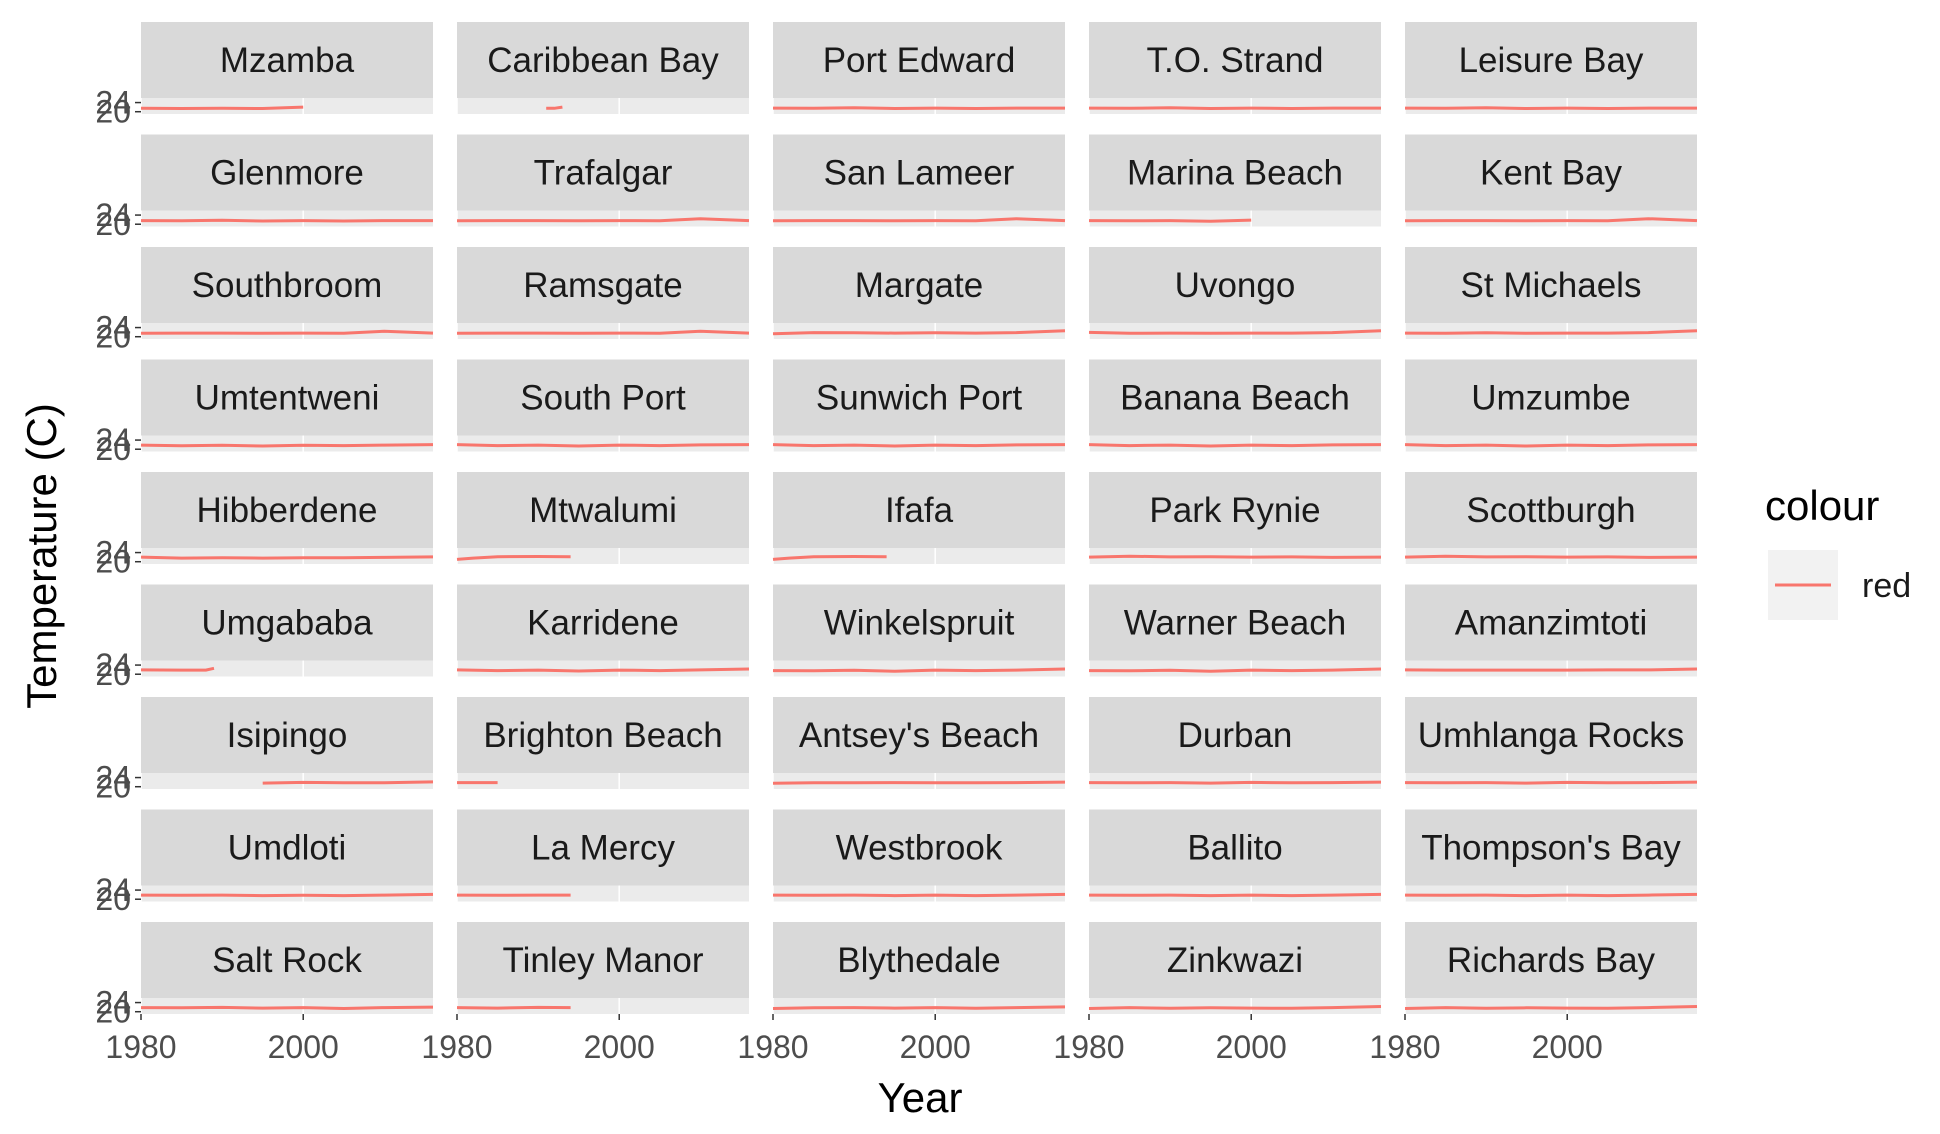  Describe the element at coordinates (919, 735) in the screenshot. I see `facet-label: Antsey's Beach` at that location.